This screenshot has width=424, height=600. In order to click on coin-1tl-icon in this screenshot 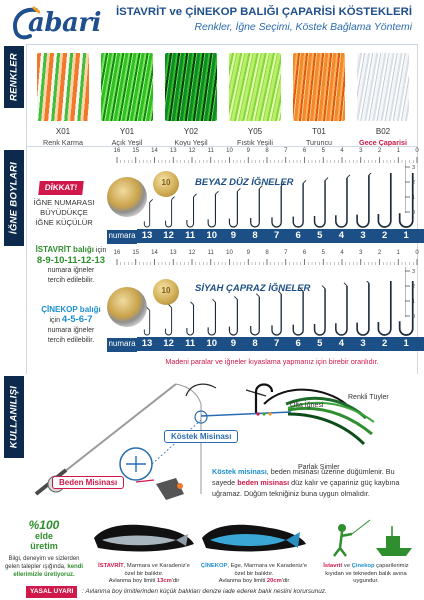, I will do `click(127, 197)`.